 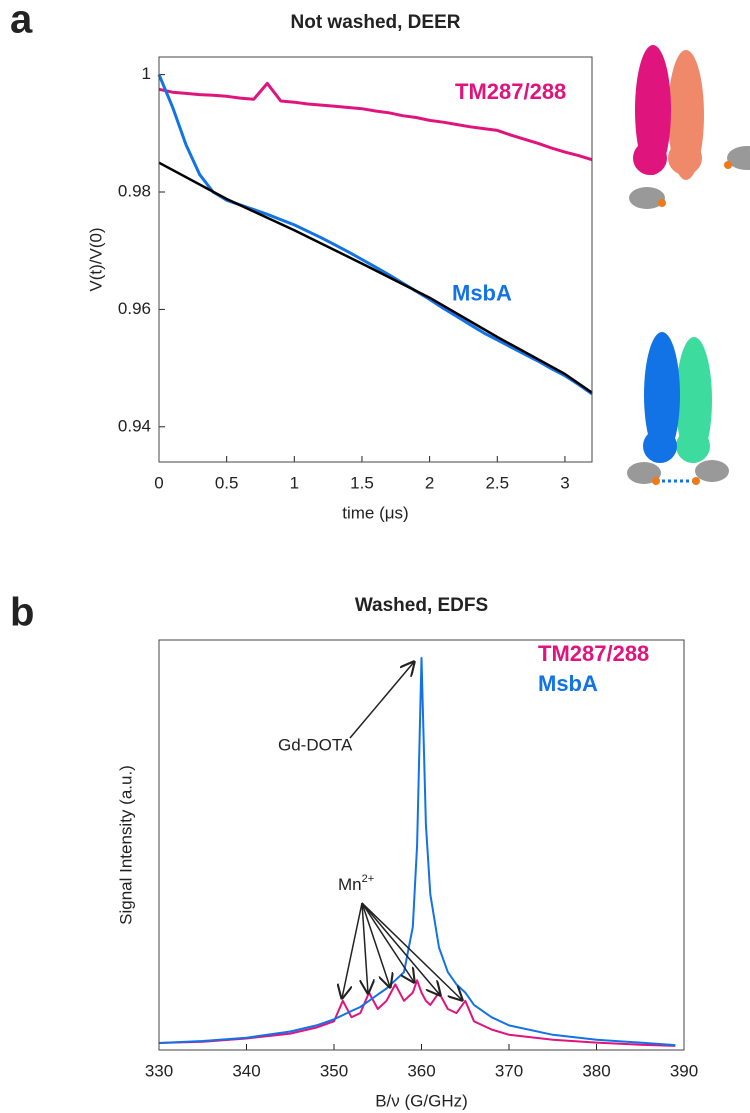 I want to click on annotation-arrows, so click(x=402, y=831).